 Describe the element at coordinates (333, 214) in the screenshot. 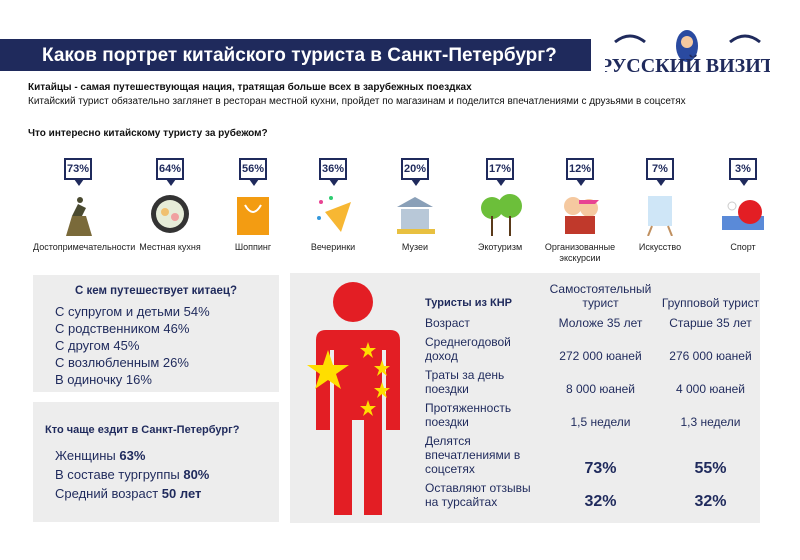

I see `party-popper-icon` at that location.